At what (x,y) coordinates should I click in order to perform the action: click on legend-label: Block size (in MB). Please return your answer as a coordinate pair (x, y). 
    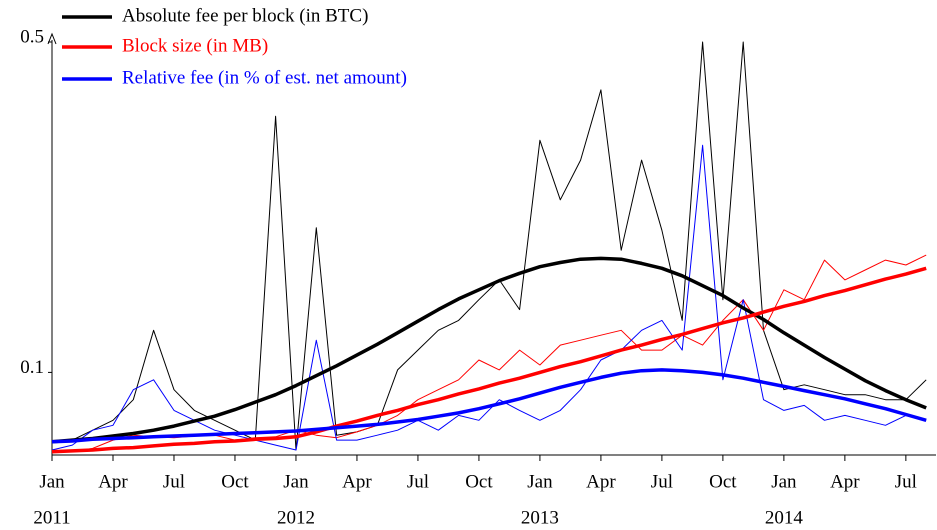
    Looking at the image, I should click on (195, 45).